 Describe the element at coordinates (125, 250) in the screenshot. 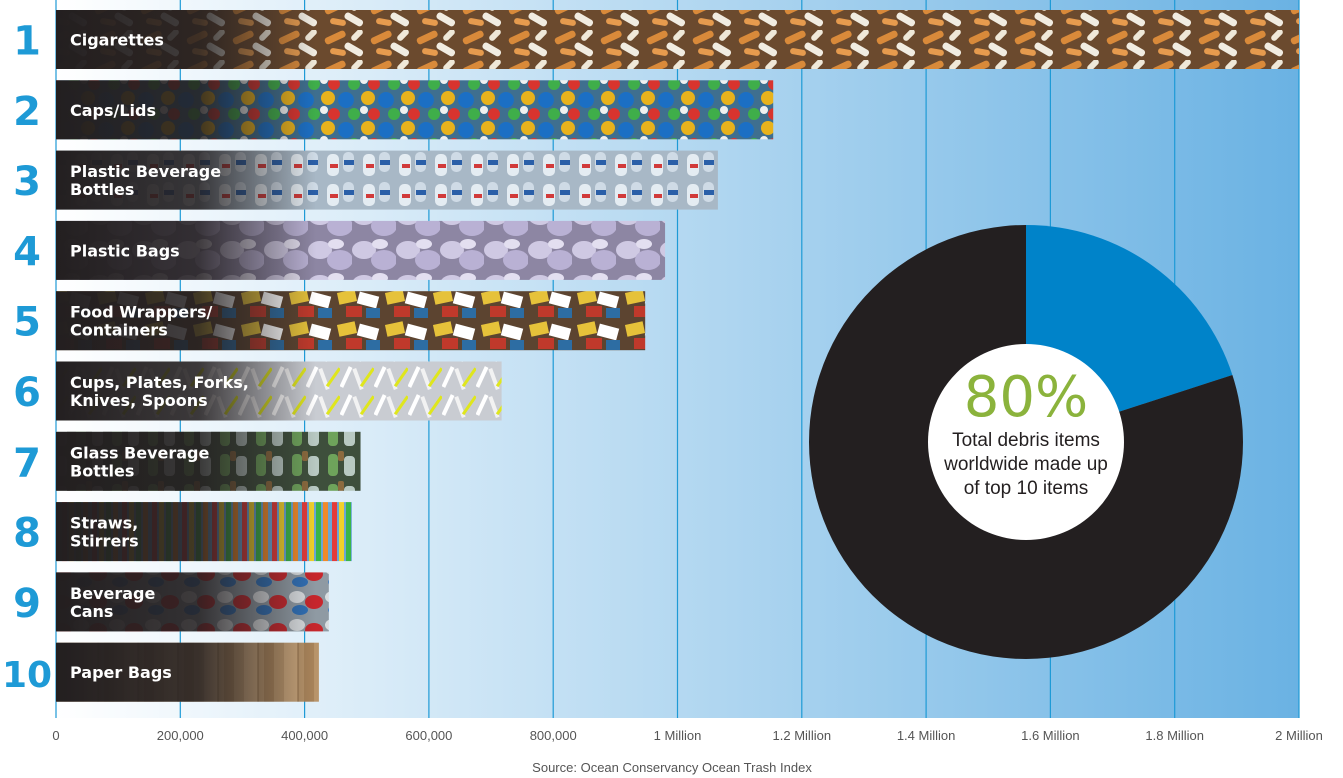

I see `category-label: Plastic Bags` at that location.